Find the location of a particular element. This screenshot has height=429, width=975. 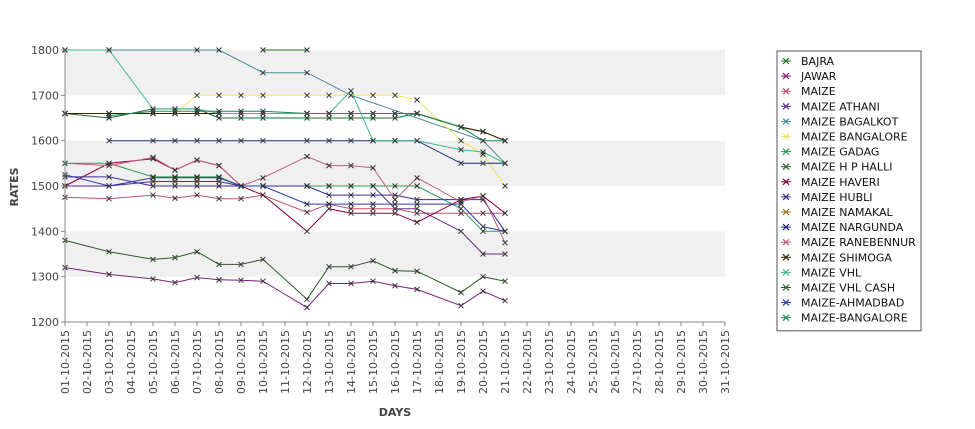

legend-label: MAIZE RANEBENNUR is located at coordinates (858, 242).